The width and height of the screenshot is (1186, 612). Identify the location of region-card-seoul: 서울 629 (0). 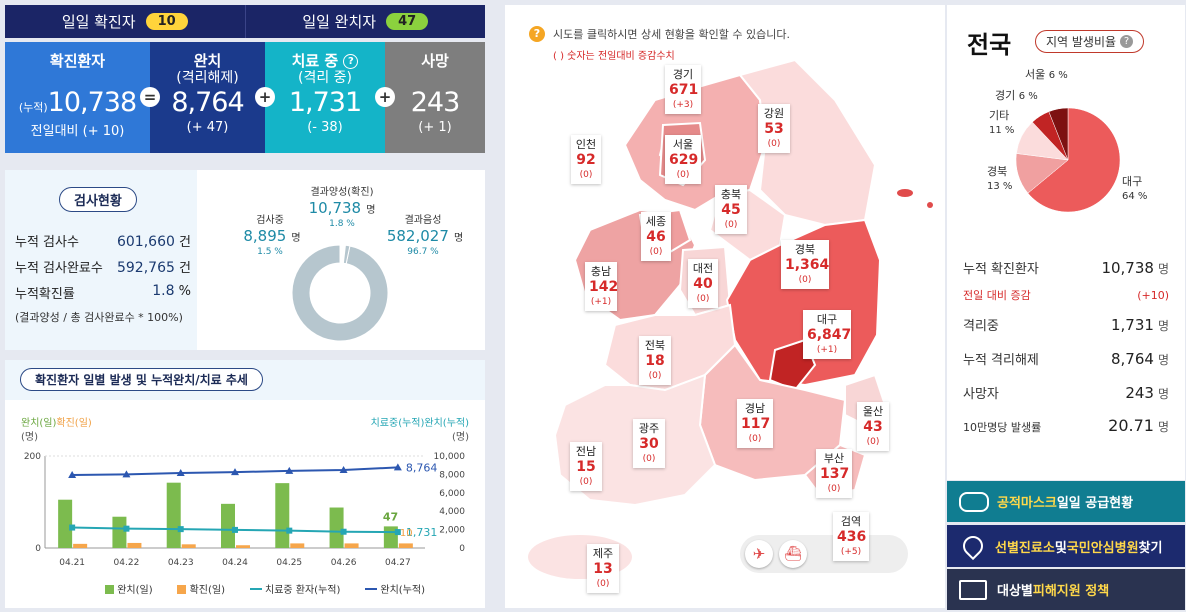
(683, 159).